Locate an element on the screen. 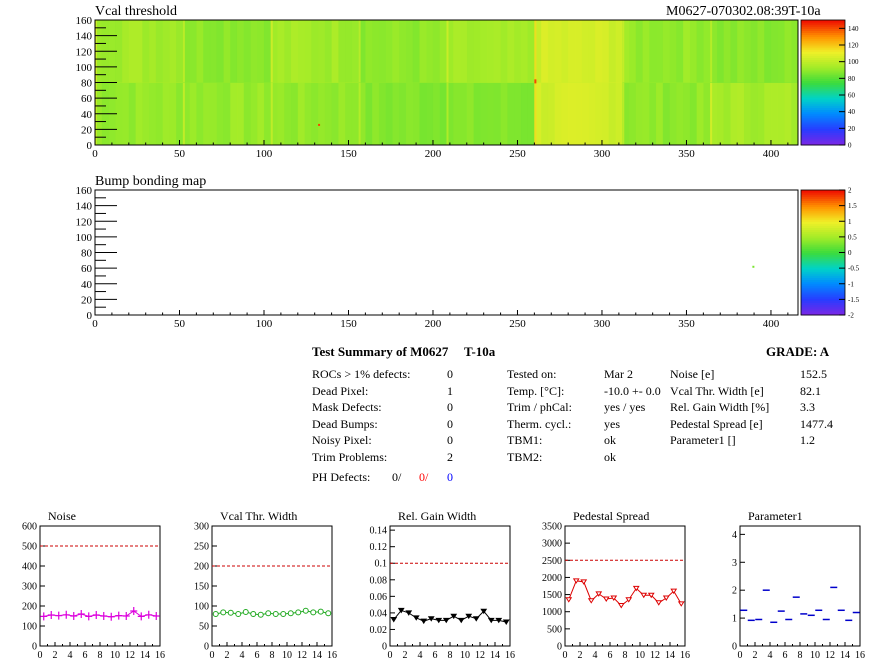  plot-x-tick-label: 8 is located at coordinates (450, 655).